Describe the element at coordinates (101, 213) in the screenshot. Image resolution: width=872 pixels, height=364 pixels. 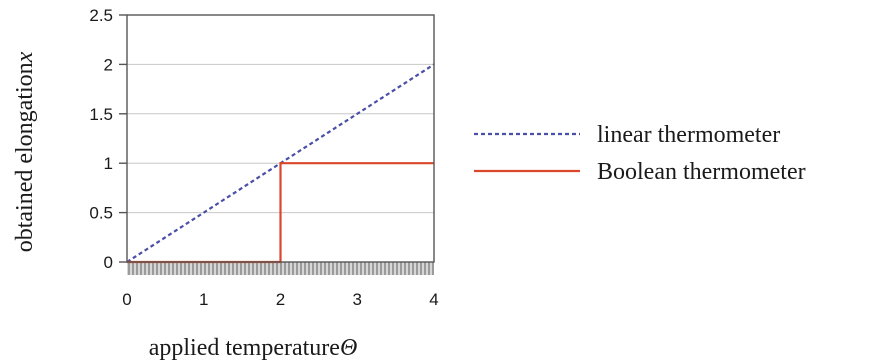
I see `y-tick-label: 0.5` at that location.